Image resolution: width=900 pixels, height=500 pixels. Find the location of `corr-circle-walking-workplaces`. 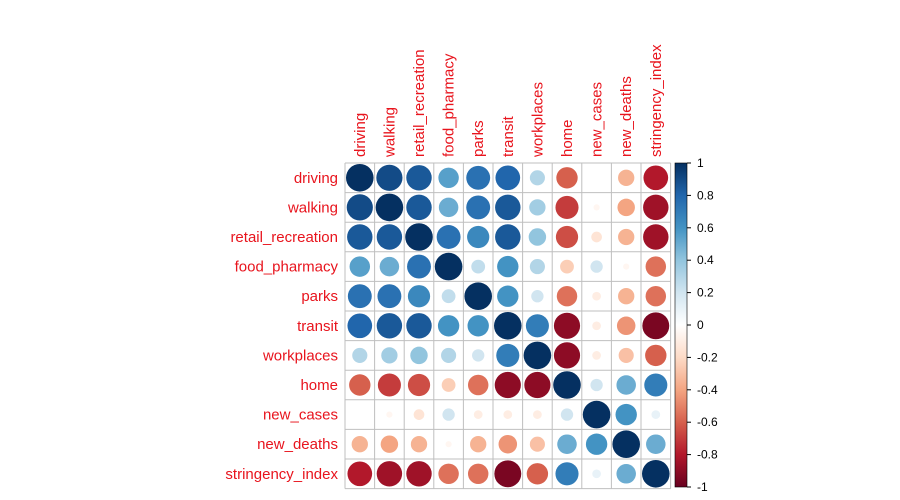

corr-circle-walking-workplaces is located at coordinates (537, 207).